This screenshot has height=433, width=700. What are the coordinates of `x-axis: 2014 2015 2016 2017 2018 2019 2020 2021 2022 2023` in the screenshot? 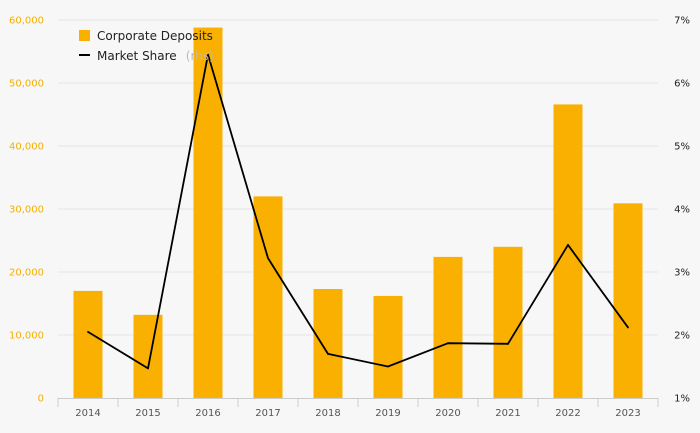 It's located at (358, 408).